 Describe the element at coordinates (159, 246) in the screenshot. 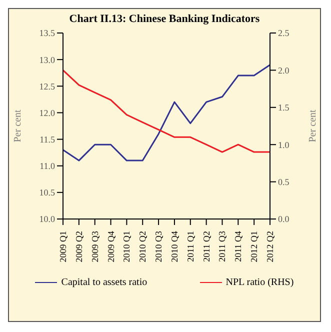

I see `x-tick-label: 2010 Q3` at that location.